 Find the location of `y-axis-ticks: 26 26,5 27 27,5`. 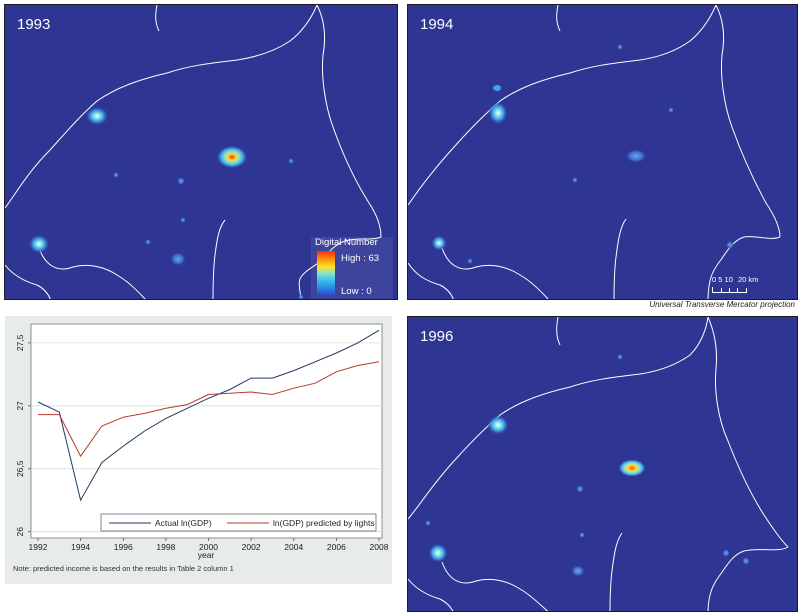

y-axis-ticks: 26 26,5 27 27,5 is located at coordinates (23, 435).